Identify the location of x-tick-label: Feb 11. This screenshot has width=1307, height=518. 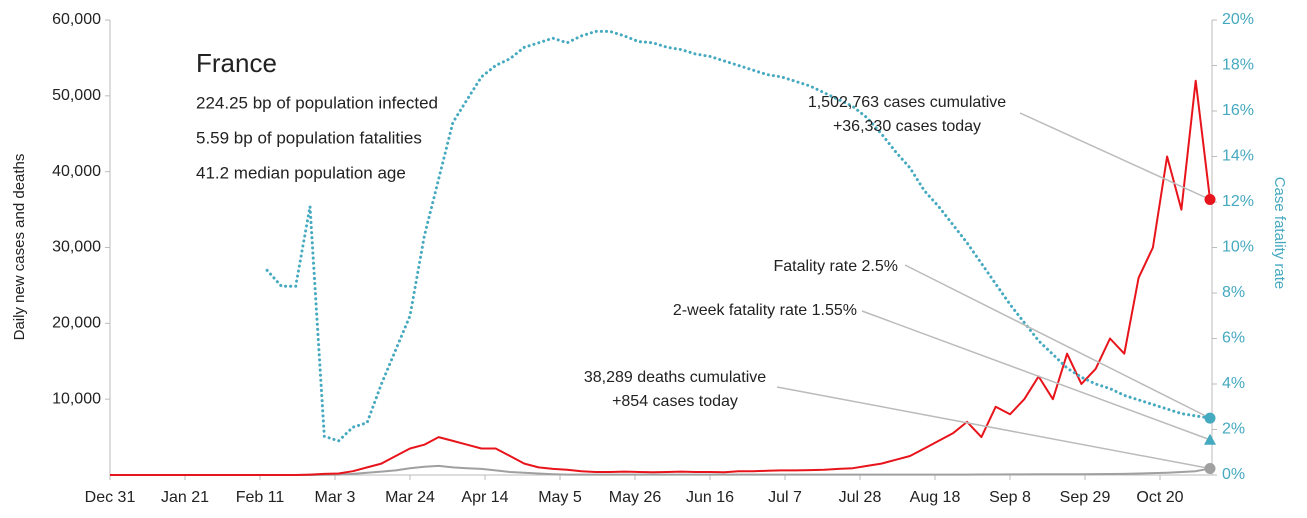
(260, 497).